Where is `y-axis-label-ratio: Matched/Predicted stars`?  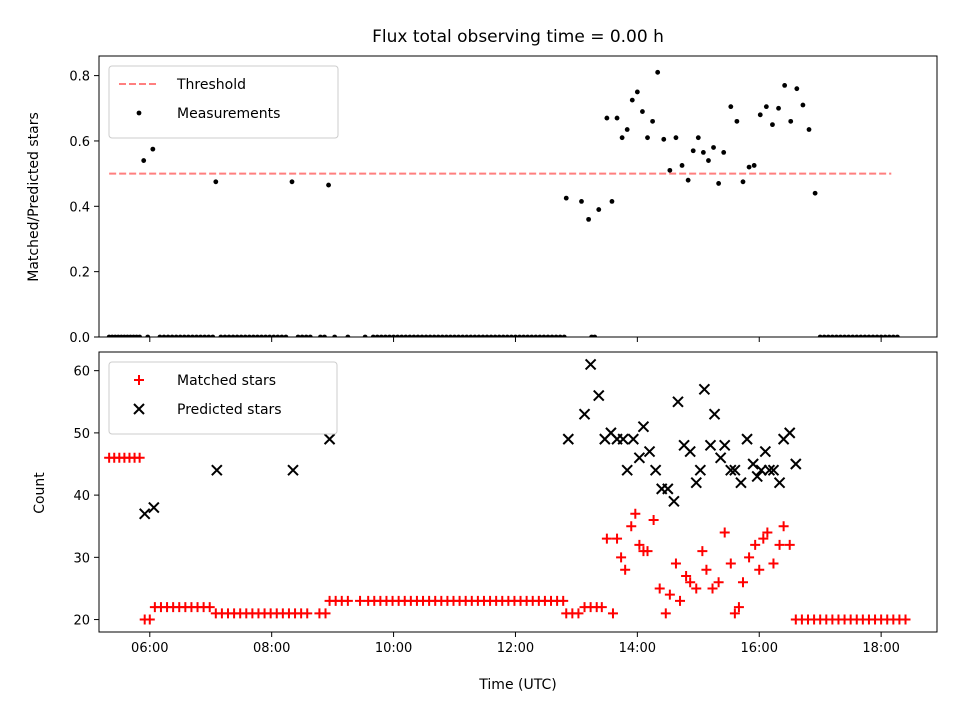 y-axis-label-ratio: Matched/Predicted stars is located at coordinates (34, 197).